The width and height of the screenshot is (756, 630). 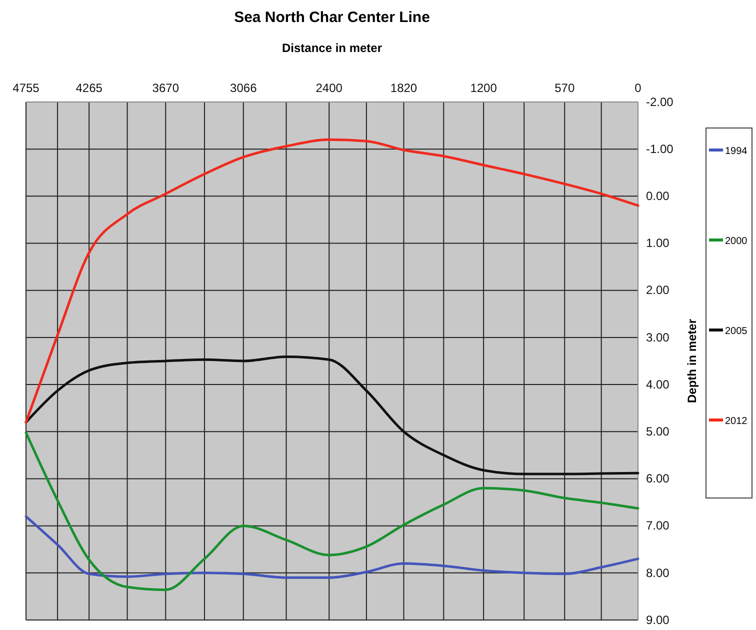 I want to click on x-tick-label: 3670, so click(x=166, y=88).